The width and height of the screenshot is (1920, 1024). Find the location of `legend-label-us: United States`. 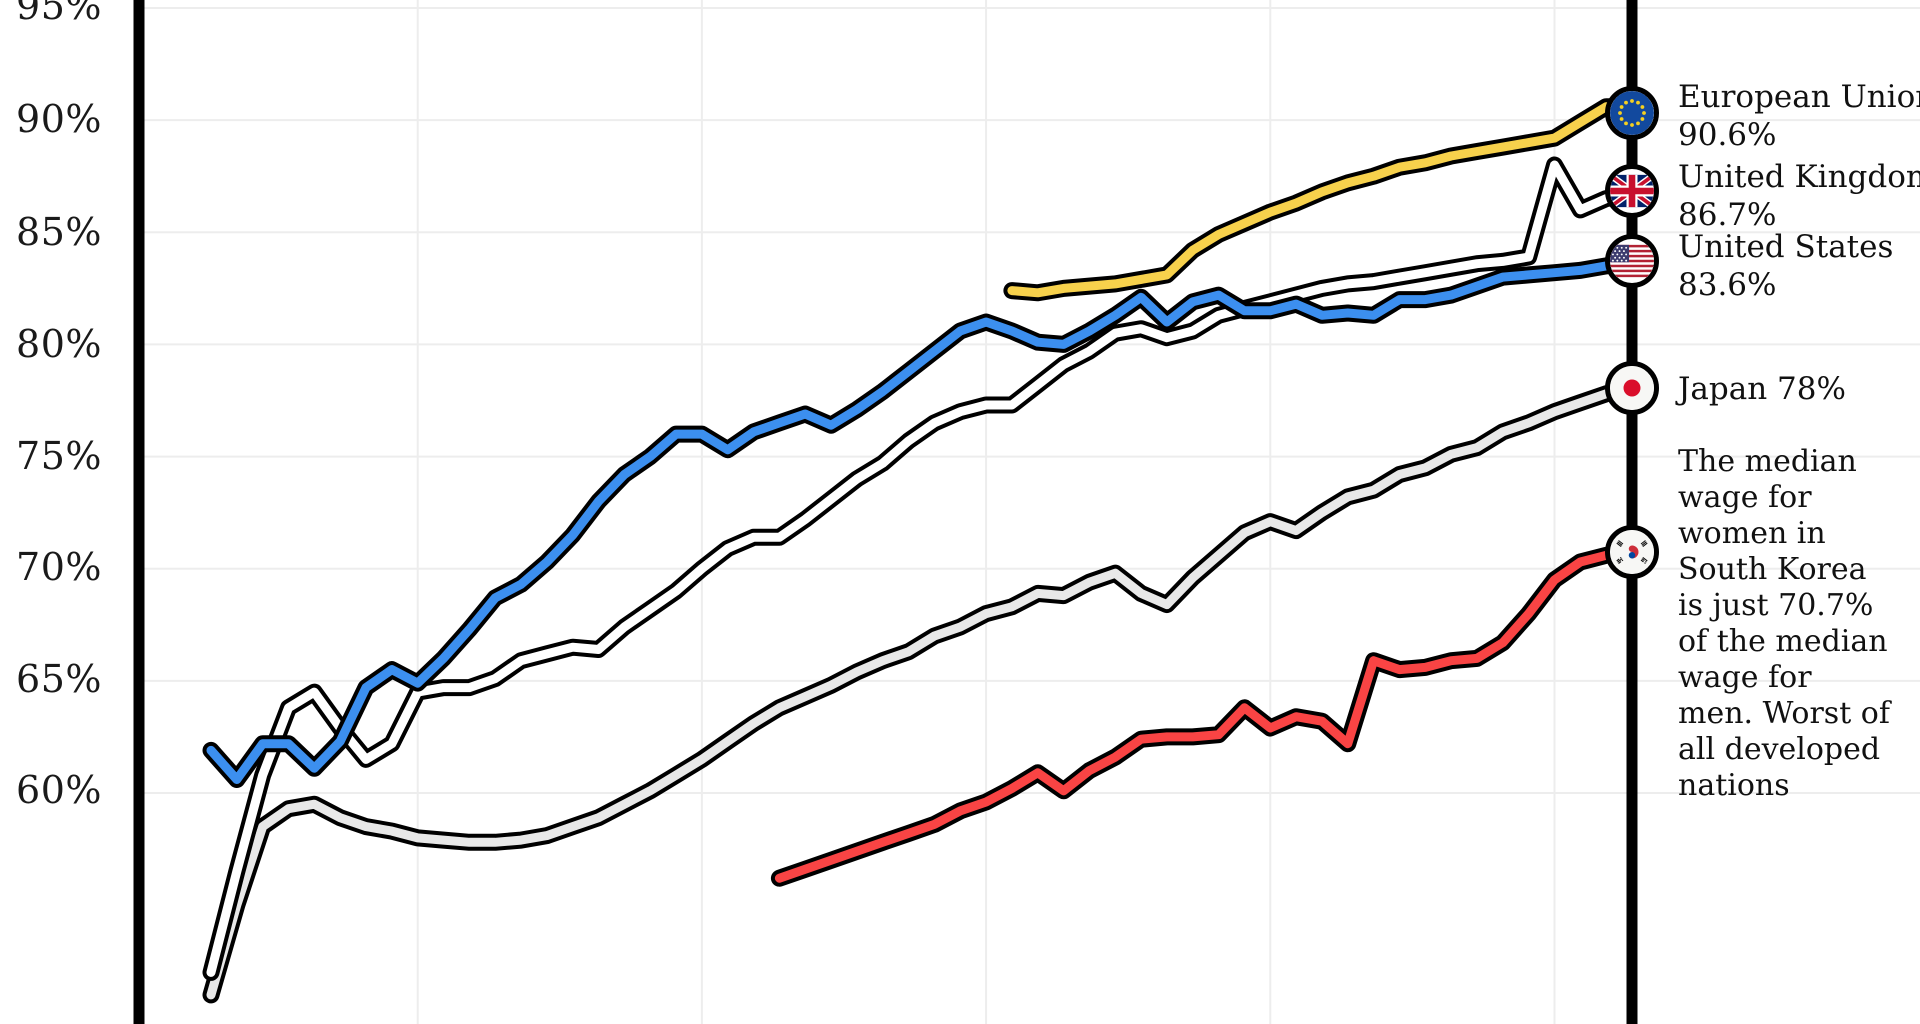

legend-label-us: United States is located at coordinates (1786, 247).